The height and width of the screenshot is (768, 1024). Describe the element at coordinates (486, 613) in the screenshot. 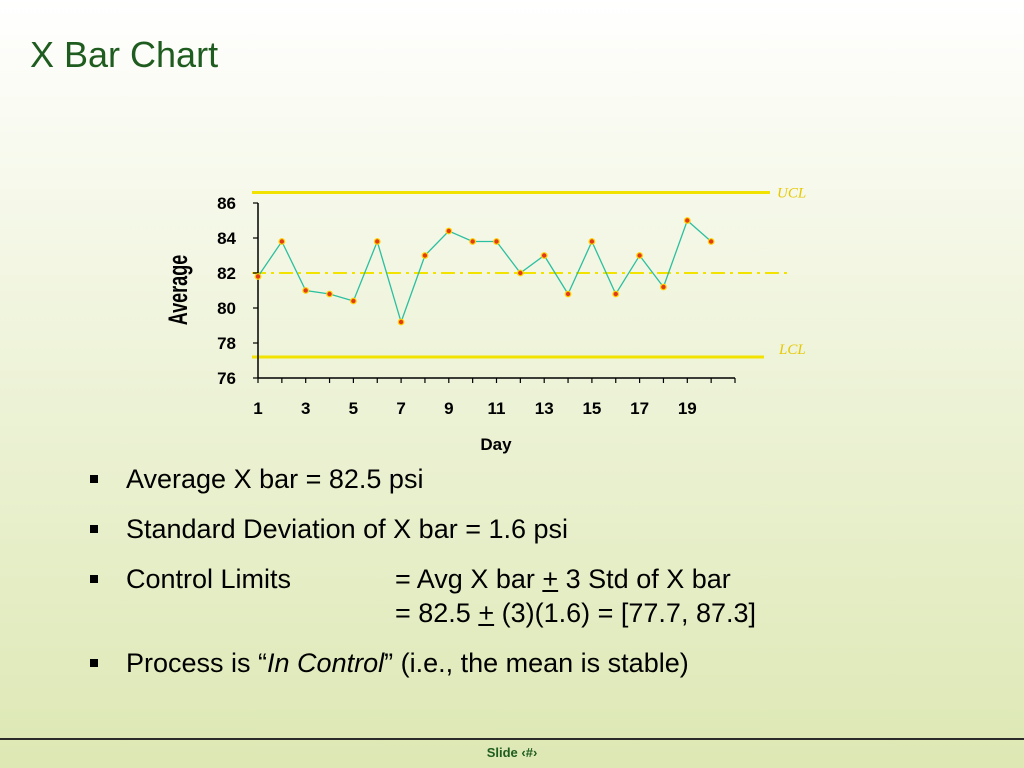

I see `plus-minus-2: +` at that location.